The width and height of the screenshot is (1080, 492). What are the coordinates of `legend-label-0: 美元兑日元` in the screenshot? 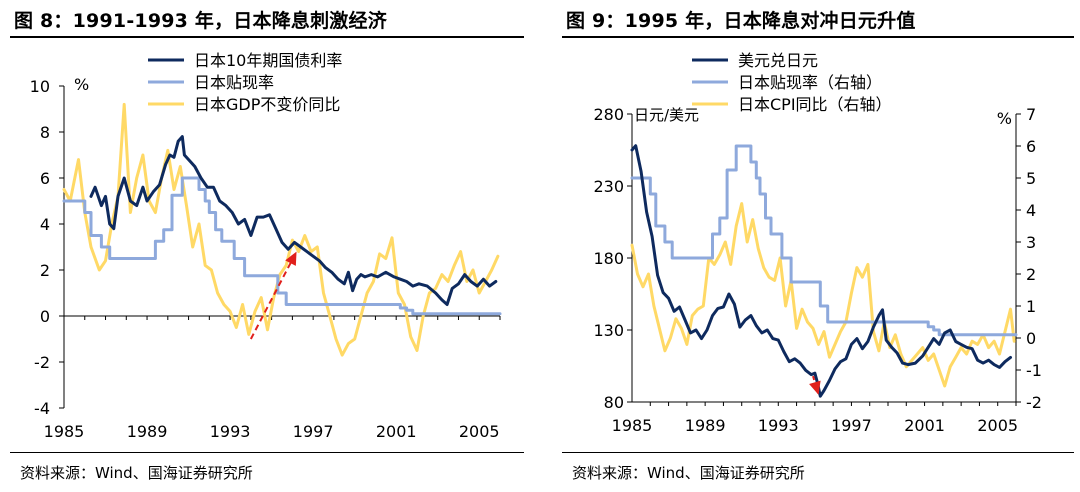 It's located at (778, 60).